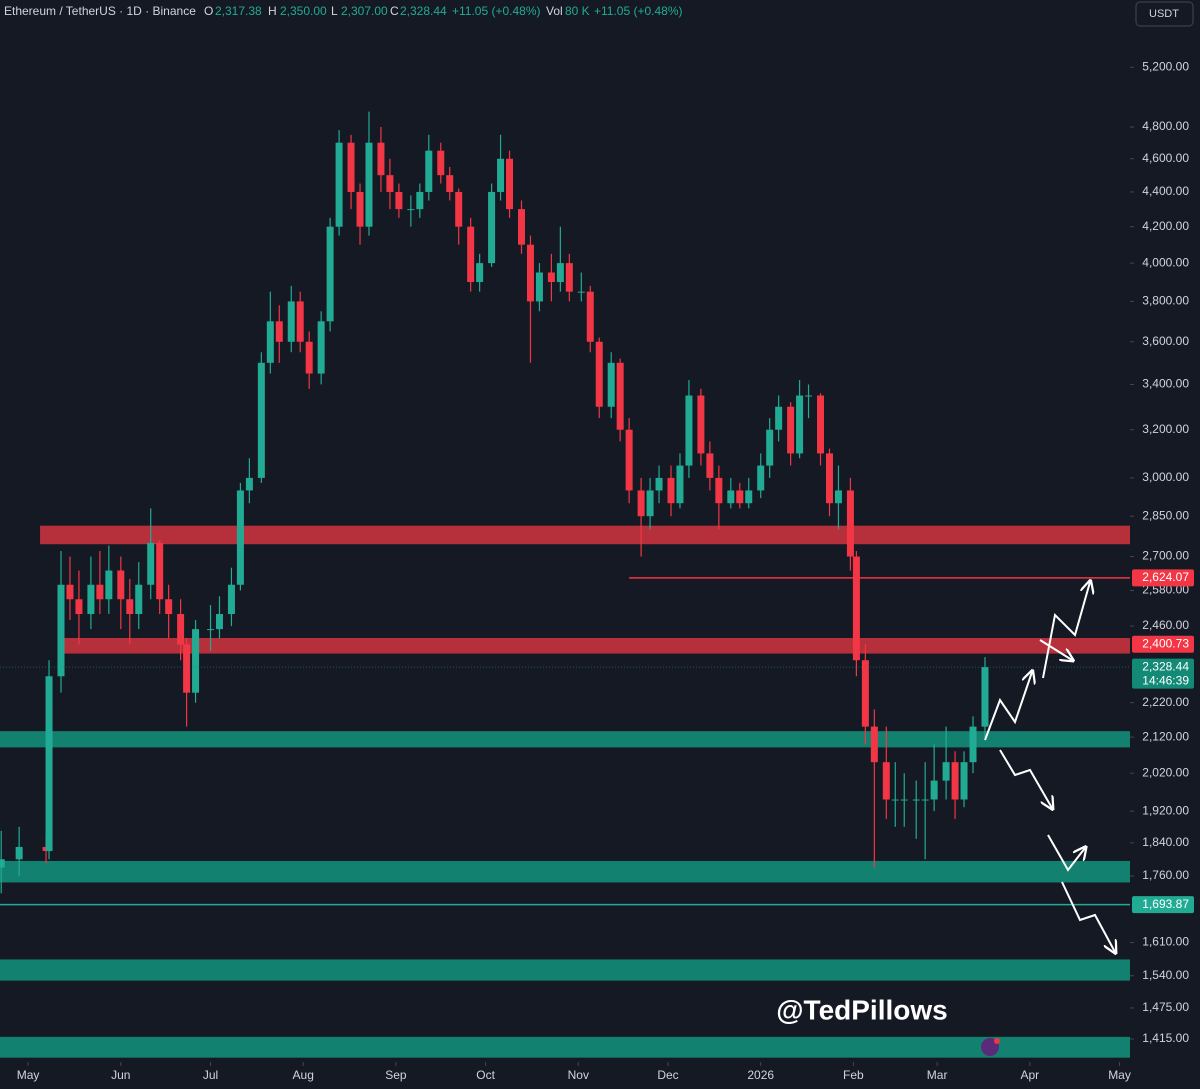  I want to click on y-tick-label: 3,000.00, so click(1165, 477).